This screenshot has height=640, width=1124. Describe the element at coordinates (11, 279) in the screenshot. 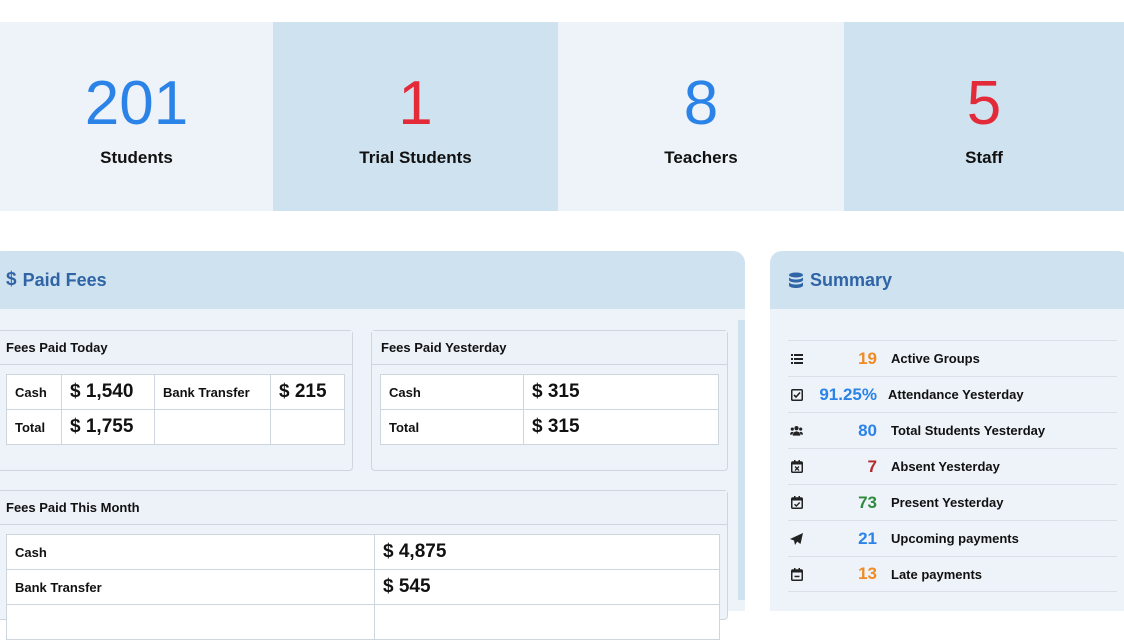

I see `dollar-icon: $` at that location.